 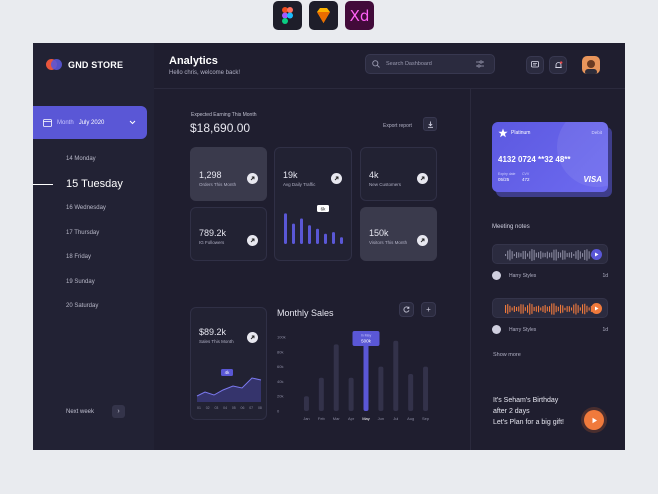 I want to click on y-tick-label: 60k, so click(x=280, y=366).